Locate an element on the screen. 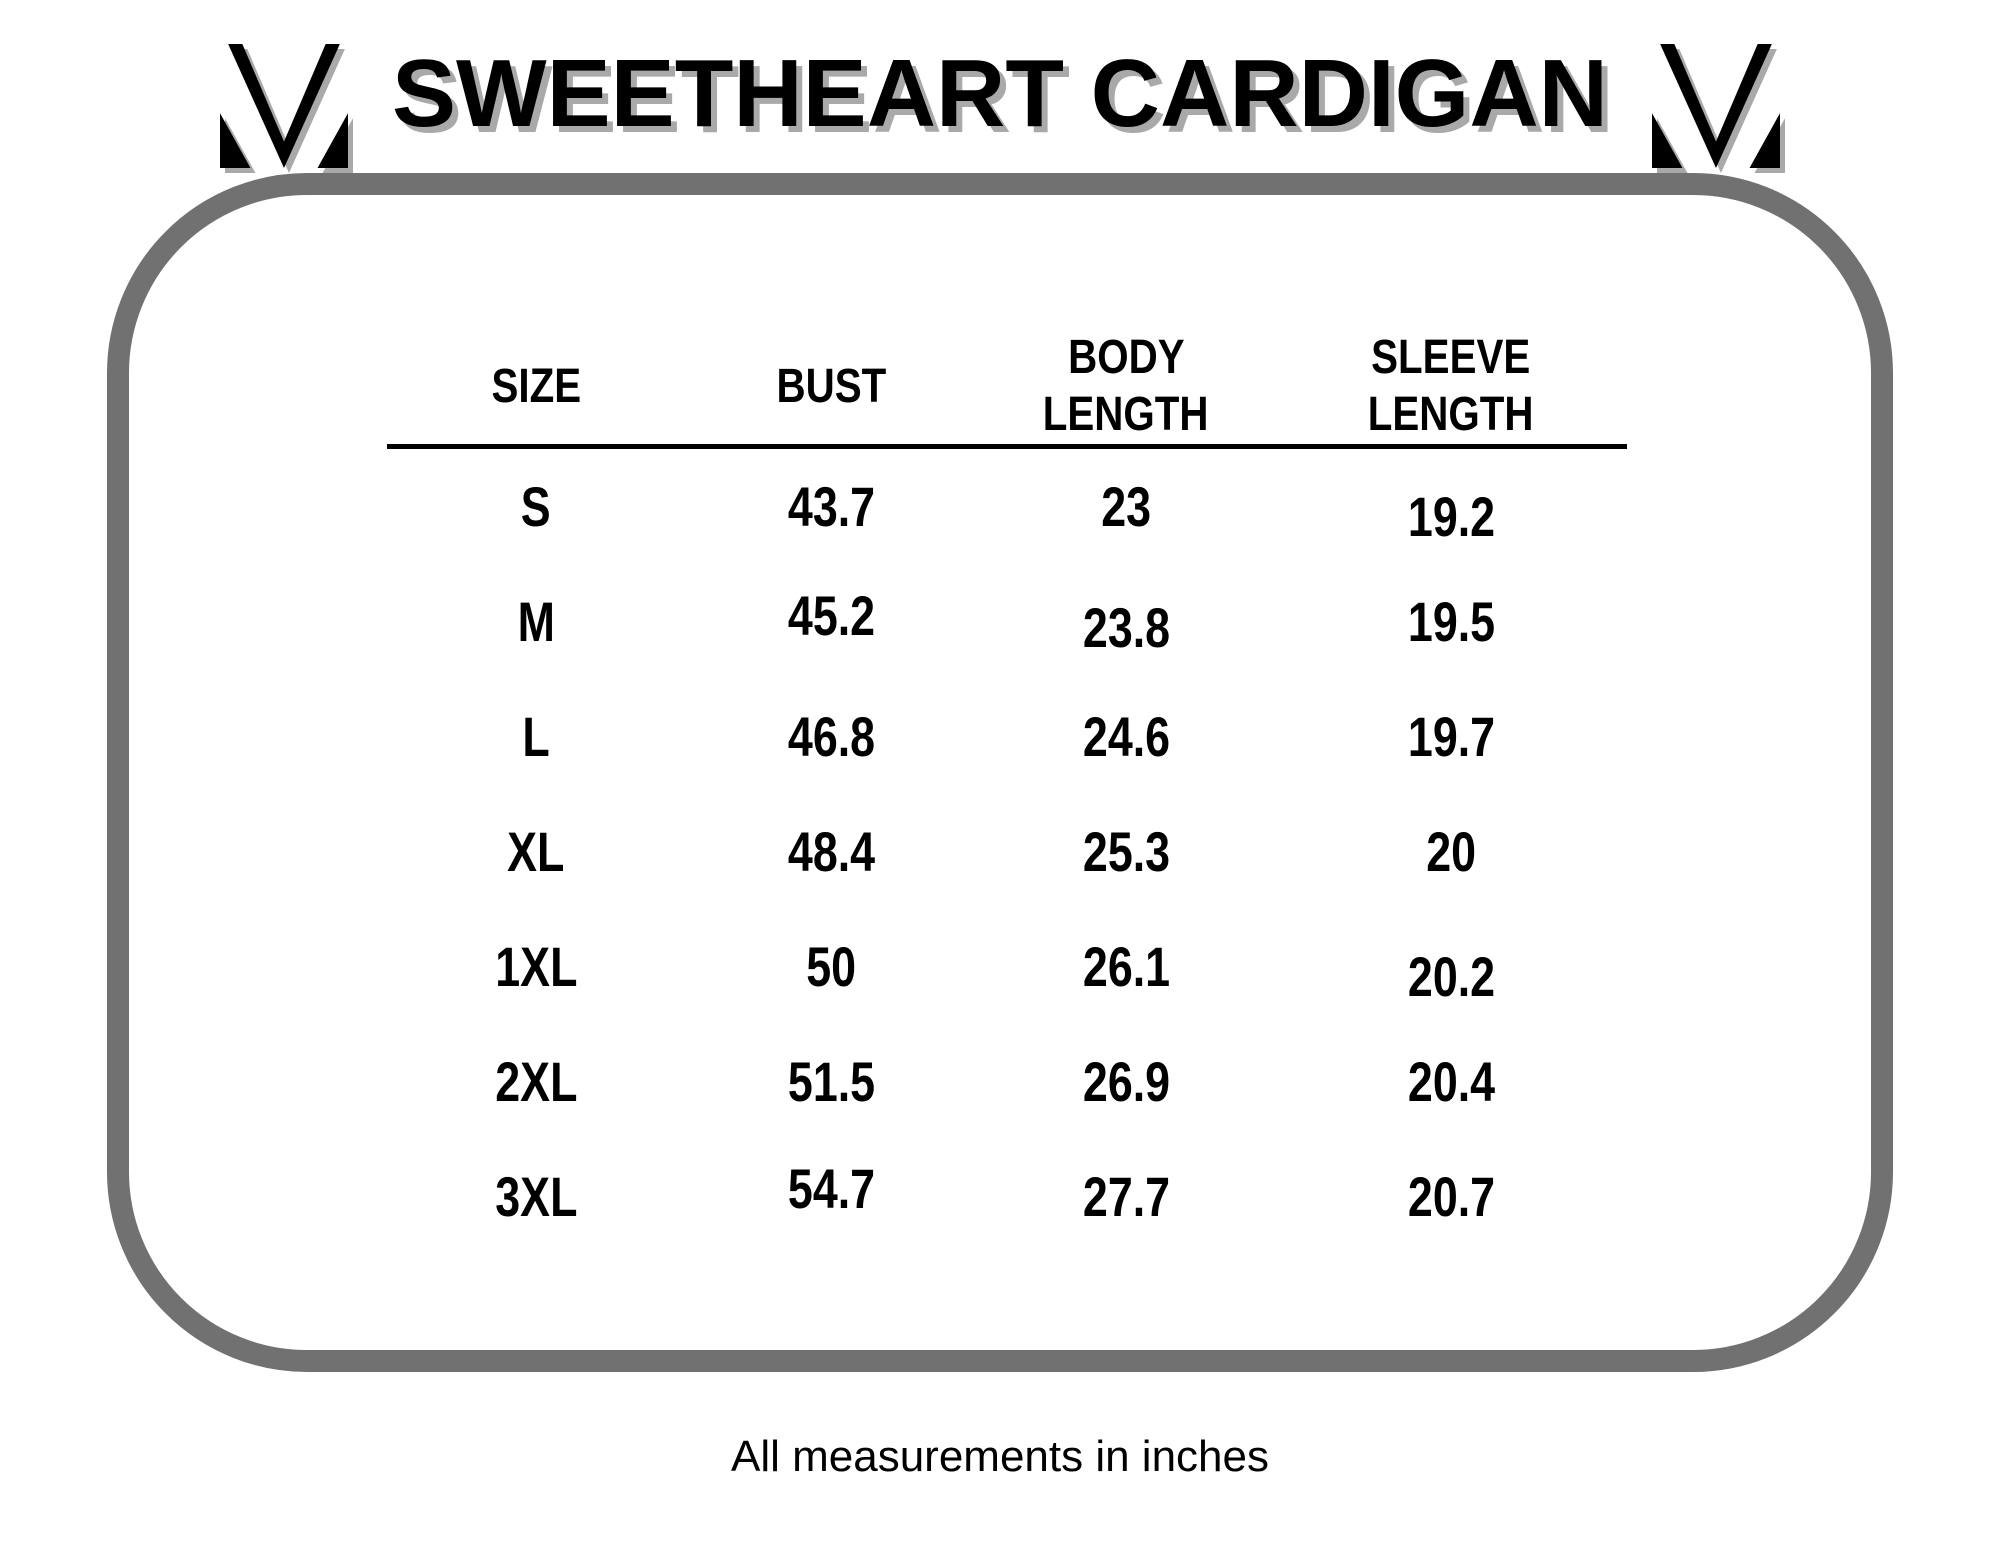  sleeve-length-cell: 20.2 is located at coordinates (1451, 976).